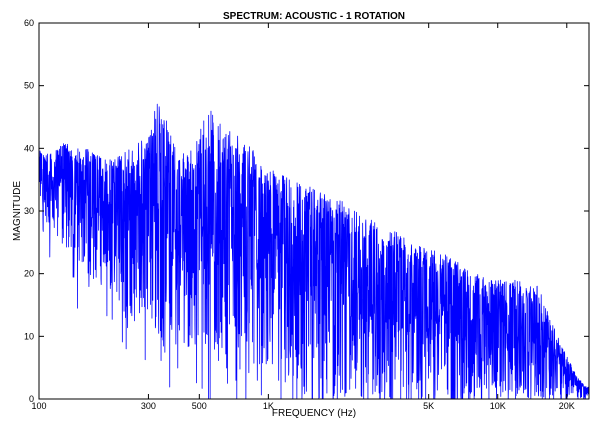  I want to click on x-tick-label: 300, so click(148, 406).